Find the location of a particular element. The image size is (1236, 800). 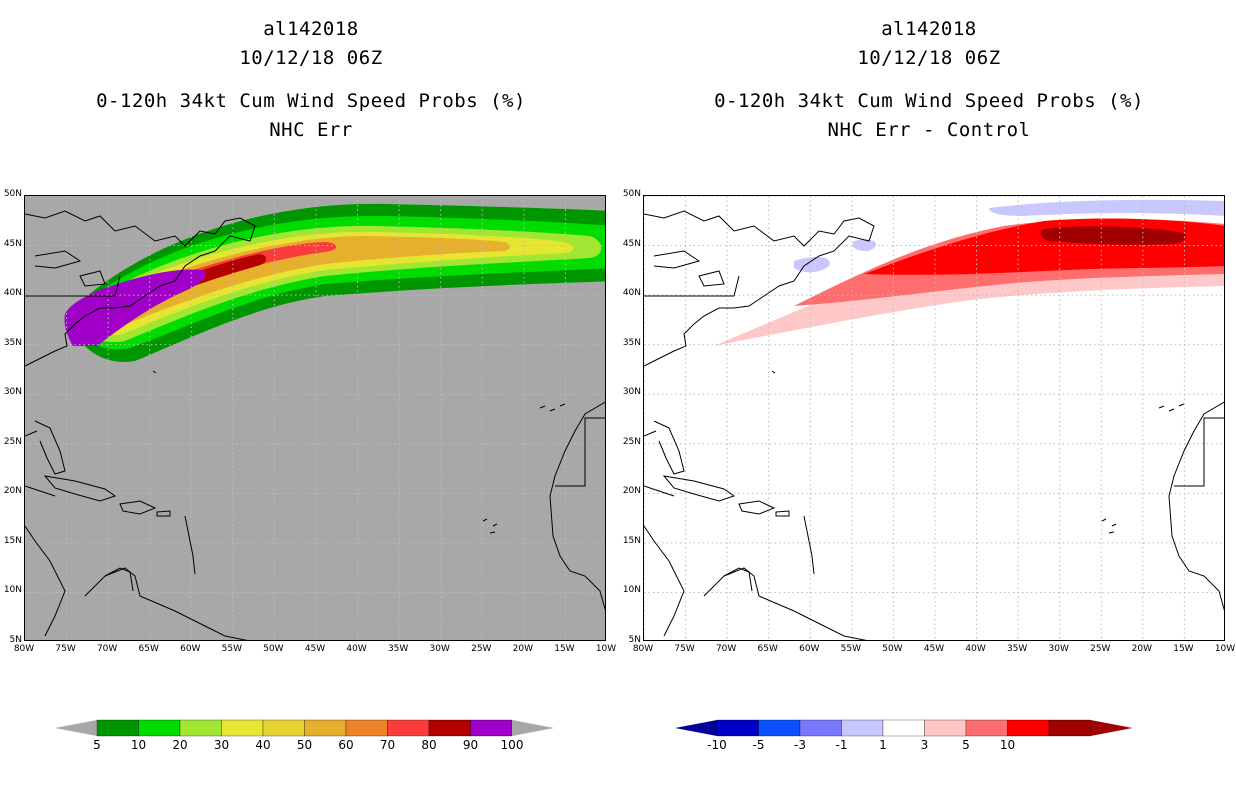

lon-tick-label: 20W is located at coordinates (523, 649).